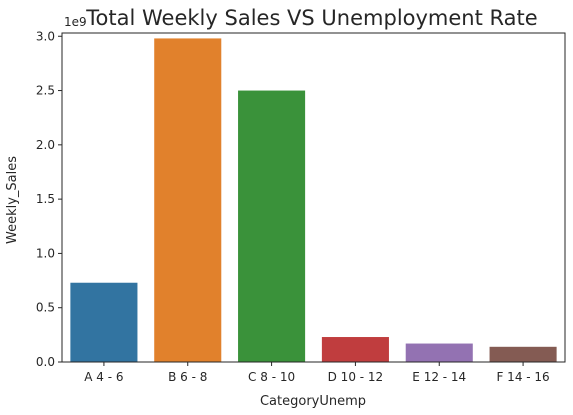 This screenshot has width=573, height=415. What do you see at coordinates (356, 377) in the screenshot?
I see `x-tick-label: D 10 - 12` at bounding box center [356, 377].